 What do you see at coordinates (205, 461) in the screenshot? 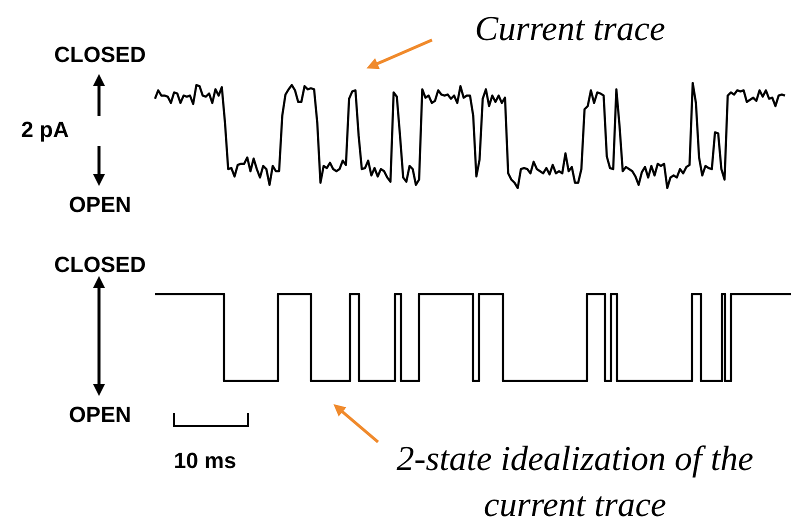
I see `text: 10 ms` at bounding box center [205, 461].